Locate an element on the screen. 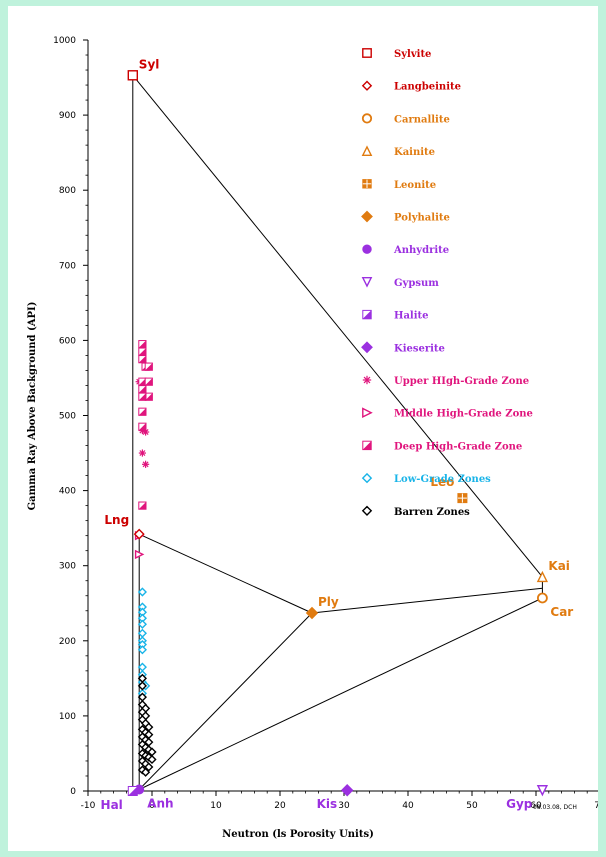 The height and width of the screenshot is (857, 606). legend-label: Middle High-Grade Zone is located at coordinates (463, 414).